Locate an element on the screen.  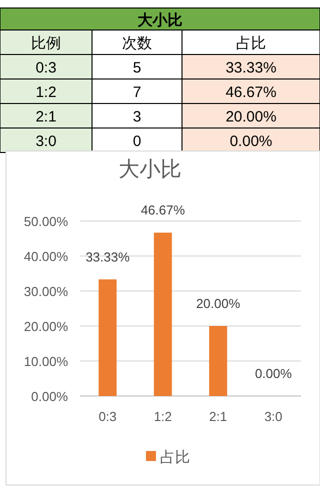
y-tick-label: 50.00% is located at coordinates (46, 221).